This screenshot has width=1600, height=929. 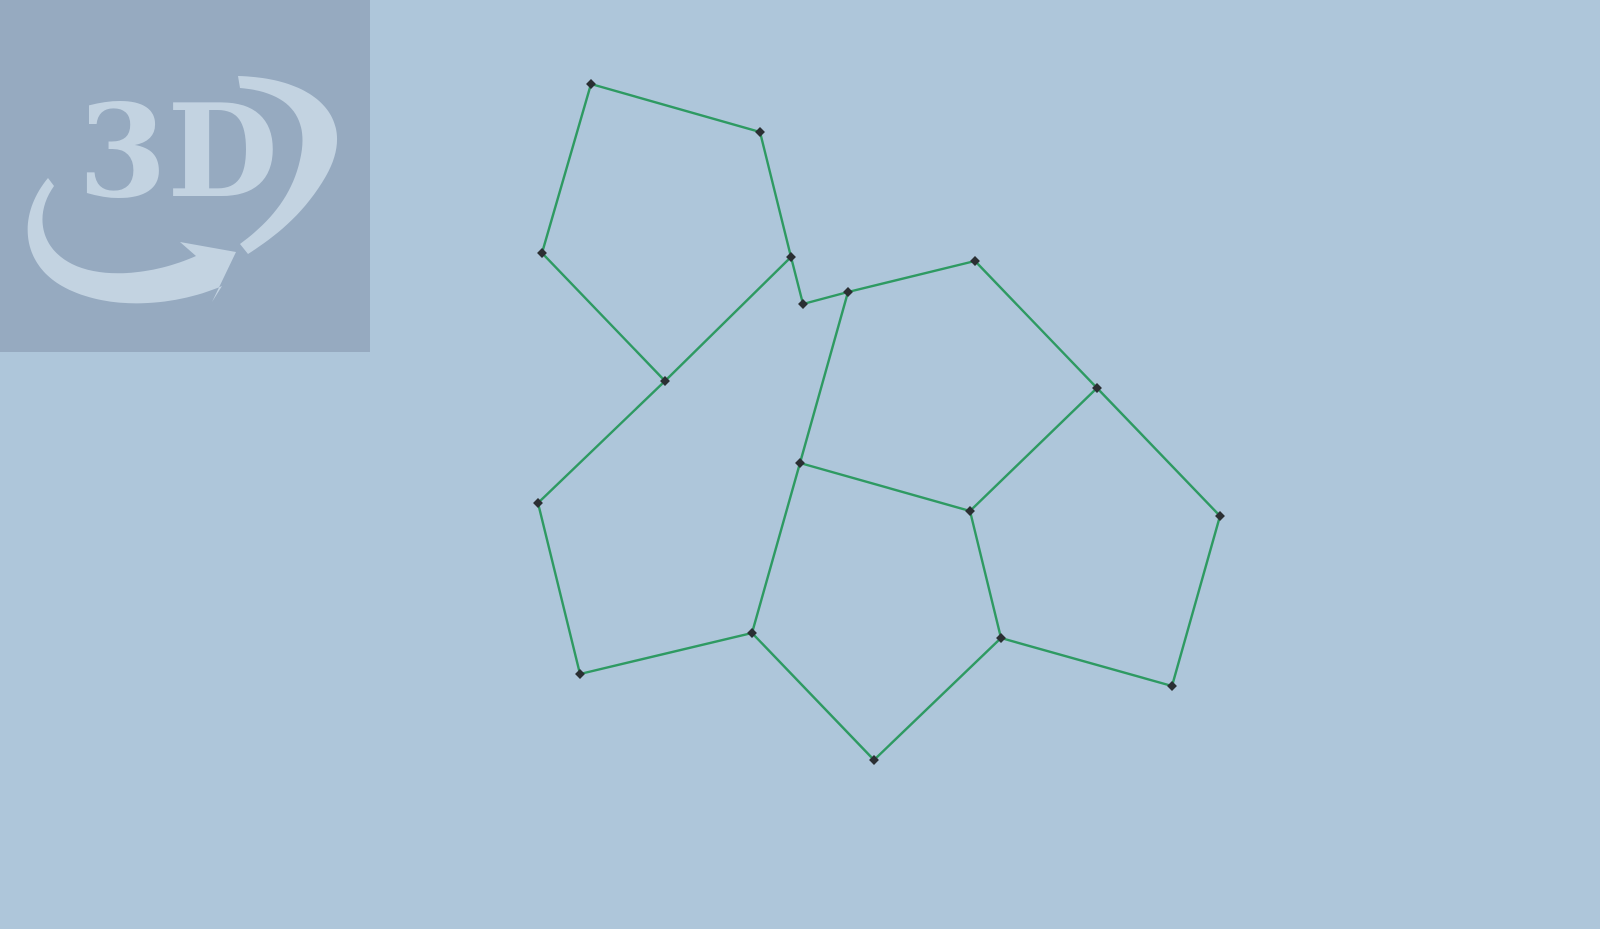 I want to click on 3d-rotate-button: 3D, so click(x=185, y=176).